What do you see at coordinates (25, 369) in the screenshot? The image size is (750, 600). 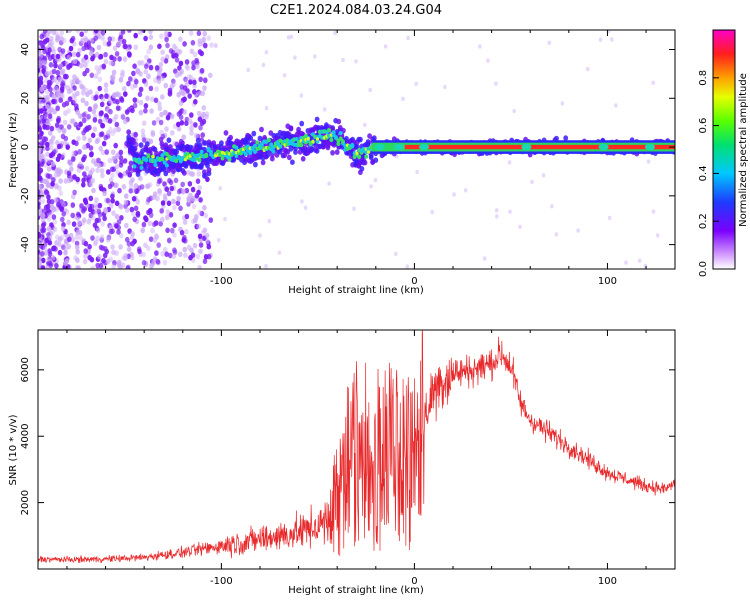 I see `snr-ytick-label: 6000` at bounding box center [25, 369].